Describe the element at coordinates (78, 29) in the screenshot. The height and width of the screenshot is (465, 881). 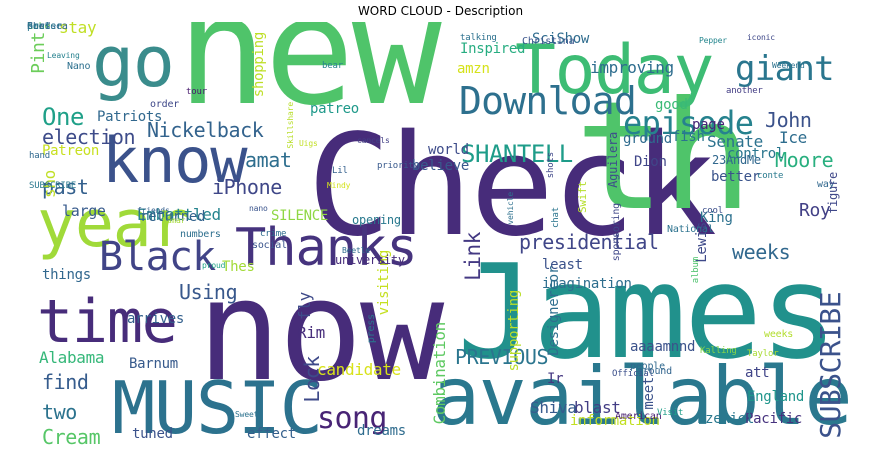
I see `word-92: stay` at that location.